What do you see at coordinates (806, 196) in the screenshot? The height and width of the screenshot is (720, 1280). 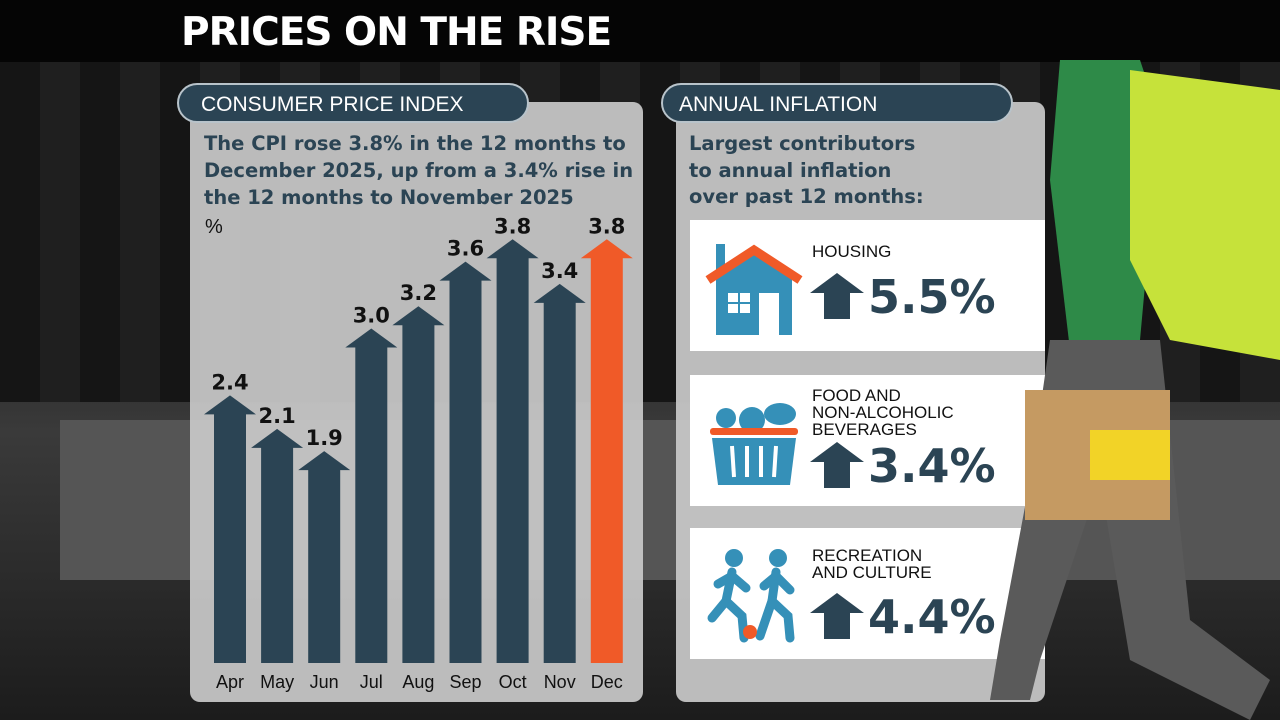 I see `intro-line: over past 12 months:` at bounding box center [806, 196].